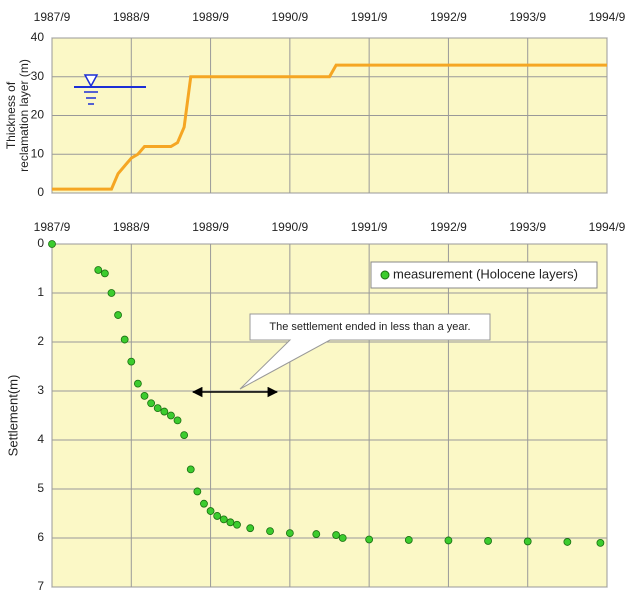  What do you see at coordinates (38, 153) in the screenshot?
I see `y-tick-label: 10` at bounding box center [38, 153].